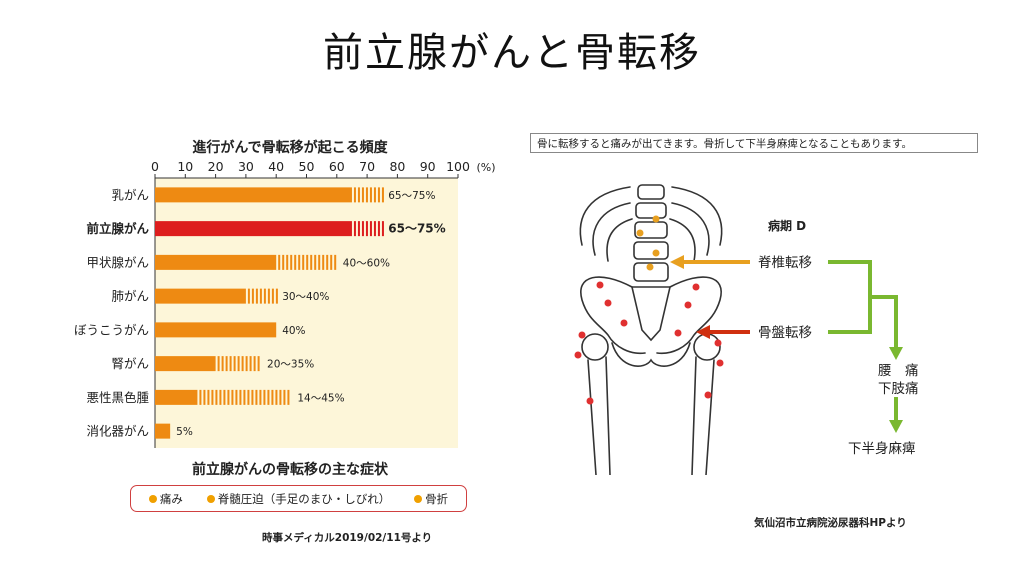 The image size is (1024, 576). Describe the element at coordinates (305, 297) in the screenshot. I see `bar-value-label: 30～40%` at that location.